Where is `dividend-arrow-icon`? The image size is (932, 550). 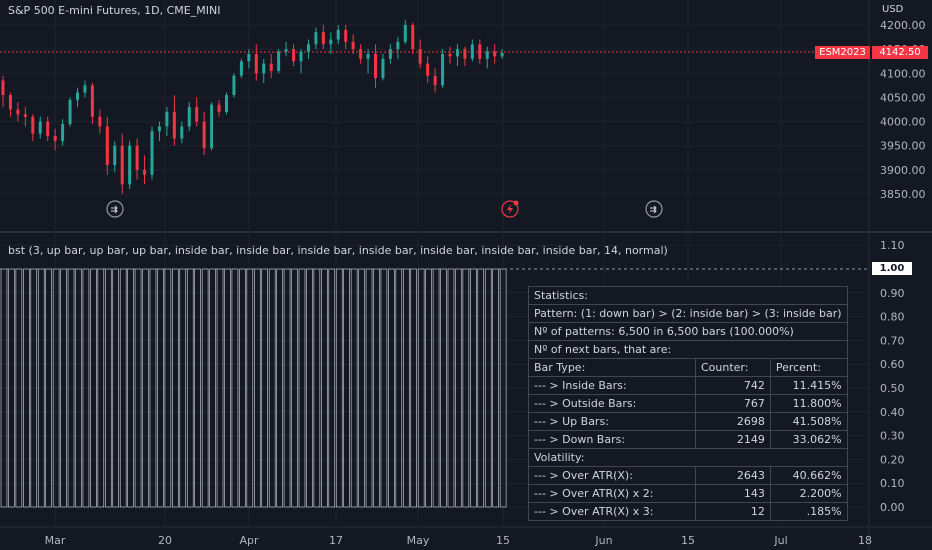 dividend-arrow-icon is located at coordinates (115, 209).